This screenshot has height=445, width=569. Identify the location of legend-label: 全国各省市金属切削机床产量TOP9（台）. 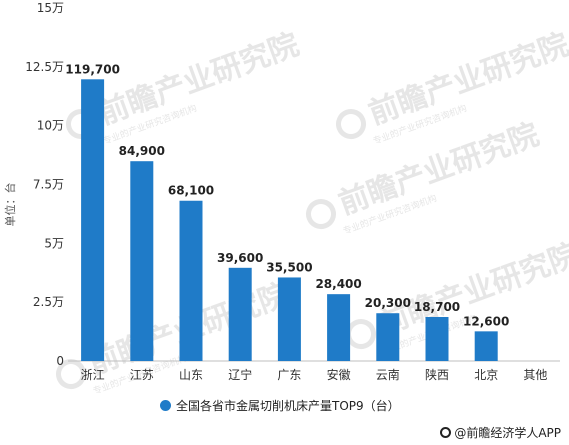
(288, 406).